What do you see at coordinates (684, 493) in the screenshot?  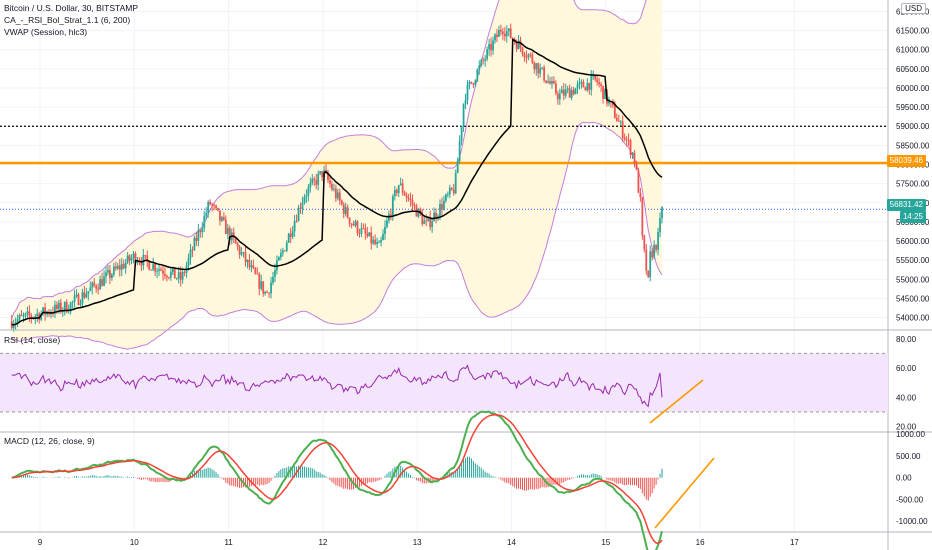 I see `macd-trendline` at bounding box center [684, 493].